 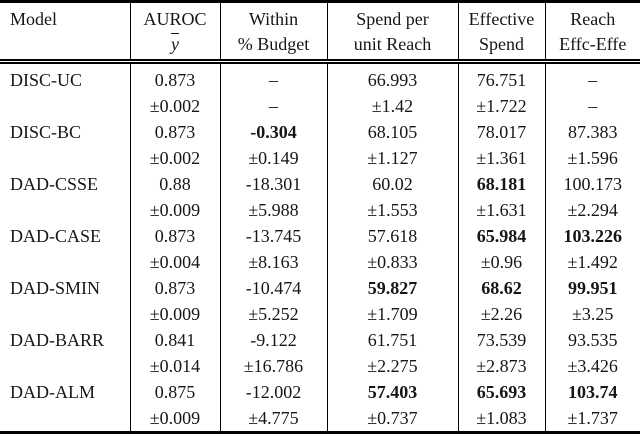 What do you see at coordinates (273, 19) in the screenshot?
I see `header-line: Within` at bounding box center [273, 19].